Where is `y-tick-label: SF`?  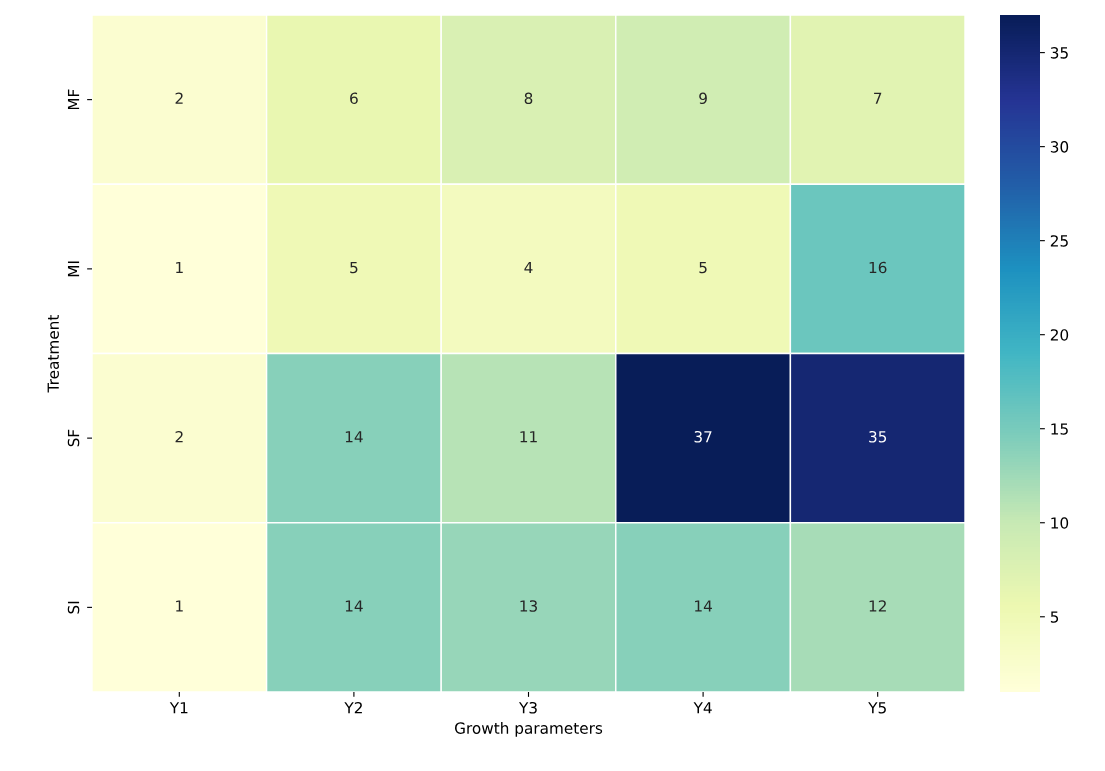 y-tick-label: SF is located at coordinates (73, 438).